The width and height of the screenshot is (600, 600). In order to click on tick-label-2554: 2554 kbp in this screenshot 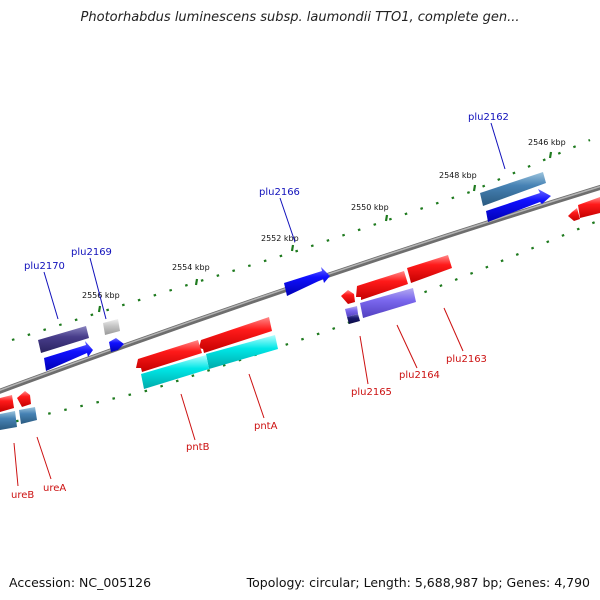, I will do `click(191, 267)`.